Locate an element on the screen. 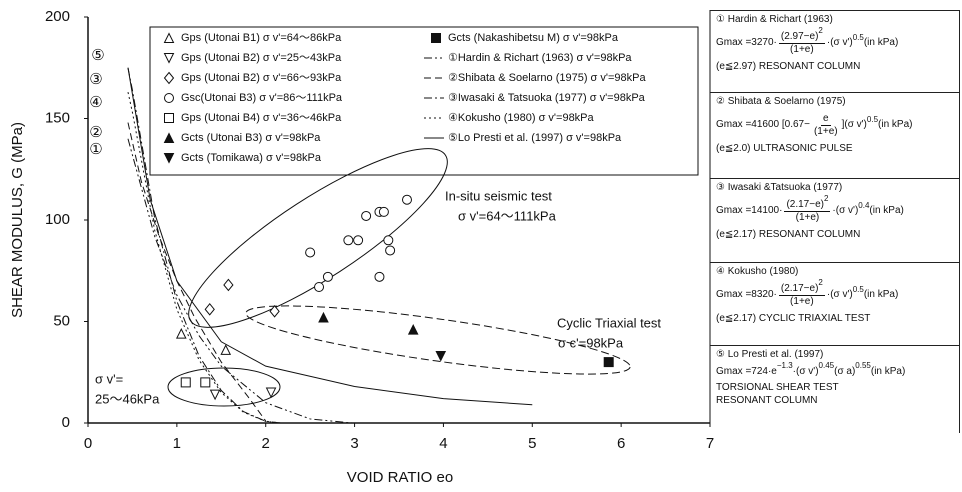 This screenshot has width=962, height=492. formula-sup: −1.3 is located at coordinates (784, 365).